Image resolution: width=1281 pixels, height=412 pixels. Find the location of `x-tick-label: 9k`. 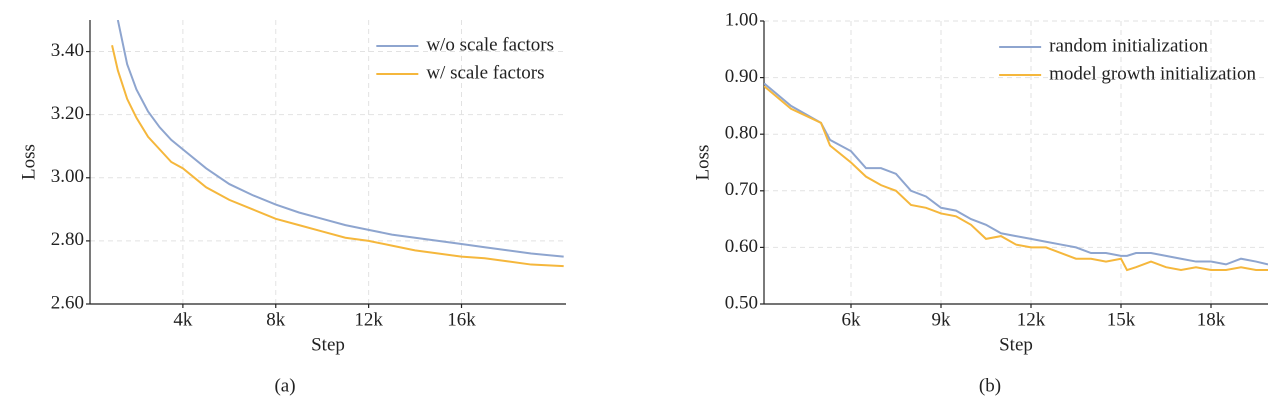

x-tick-label: 9k is located at coordinates (942, 319).